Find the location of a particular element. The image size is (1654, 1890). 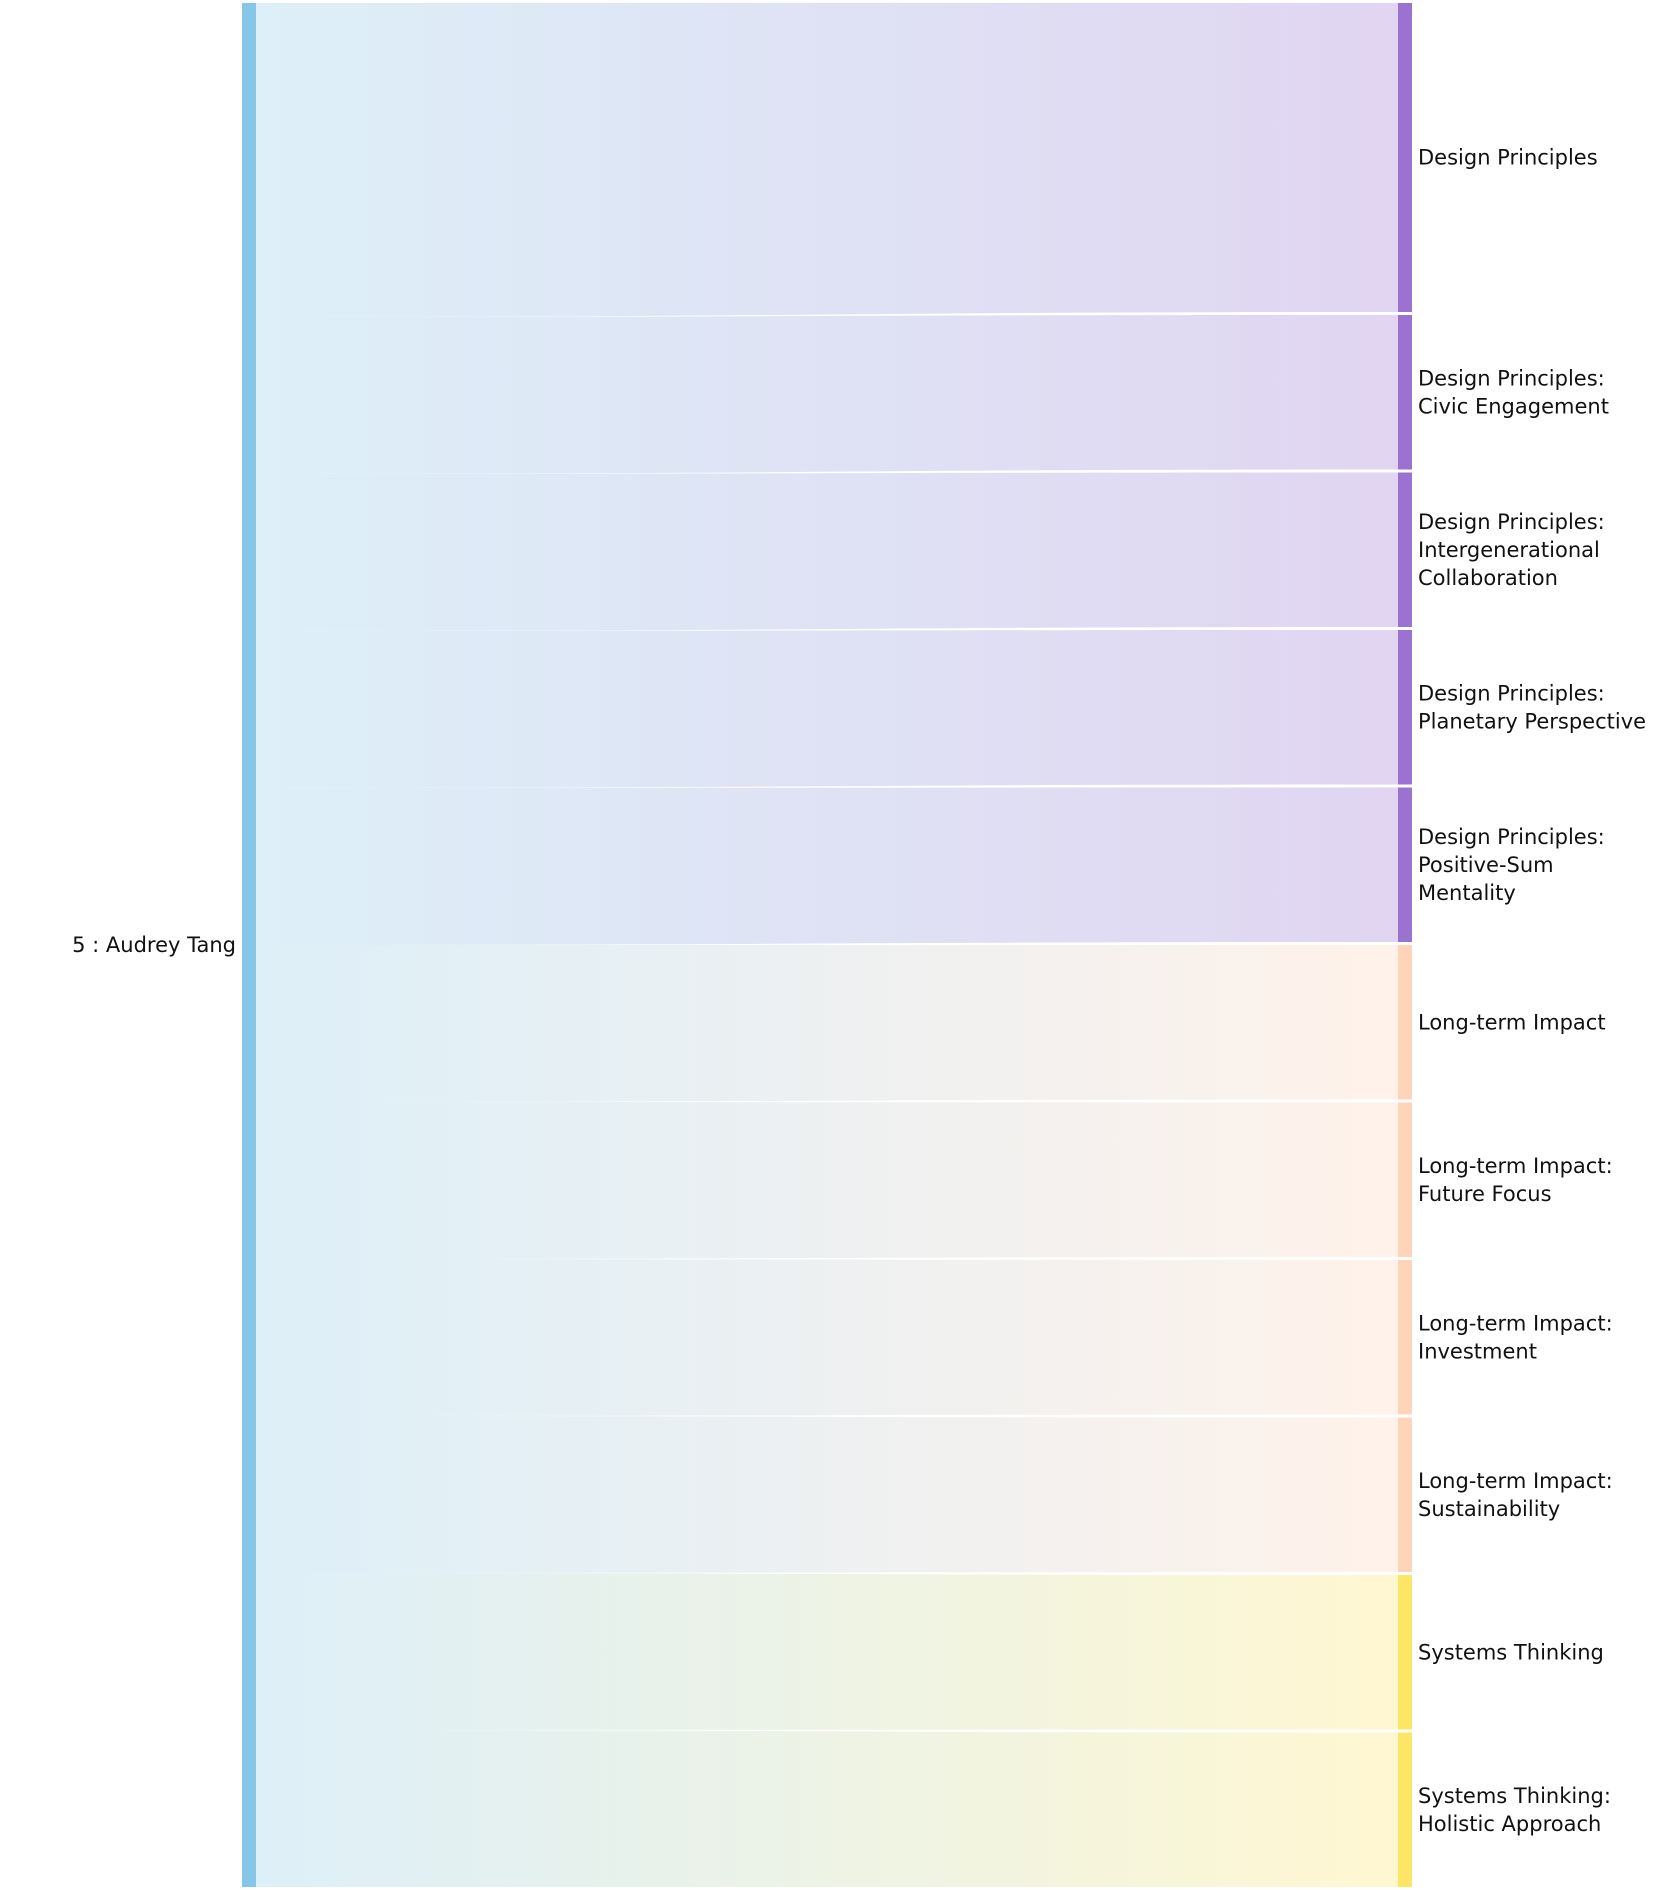

target-node-label: Long-term Impact: Investment is located at coordinates (1515, 1337).